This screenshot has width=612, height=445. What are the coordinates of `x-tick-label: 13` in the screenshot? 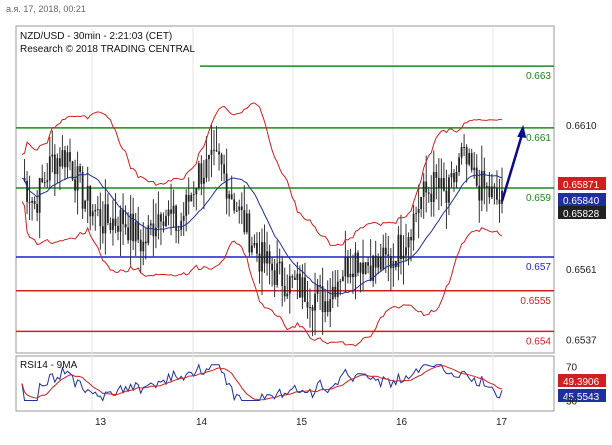 It's located at (101, 422).